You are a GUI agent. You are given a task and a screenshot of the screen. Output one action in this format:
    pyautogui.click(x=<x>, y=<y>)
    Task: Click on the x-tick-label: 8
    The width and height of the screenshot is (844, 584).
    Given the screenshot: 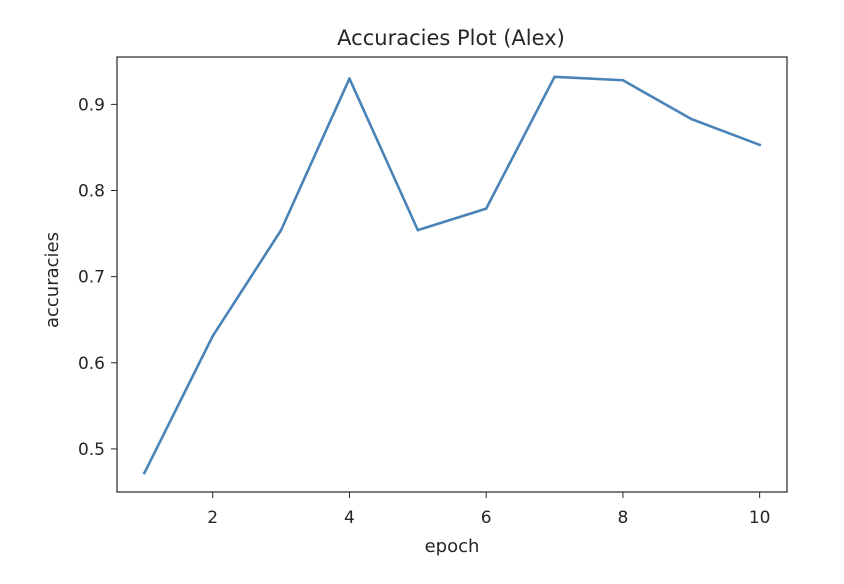 What is the action you would take?
    pyautogui.click(x=623, y=518)
    